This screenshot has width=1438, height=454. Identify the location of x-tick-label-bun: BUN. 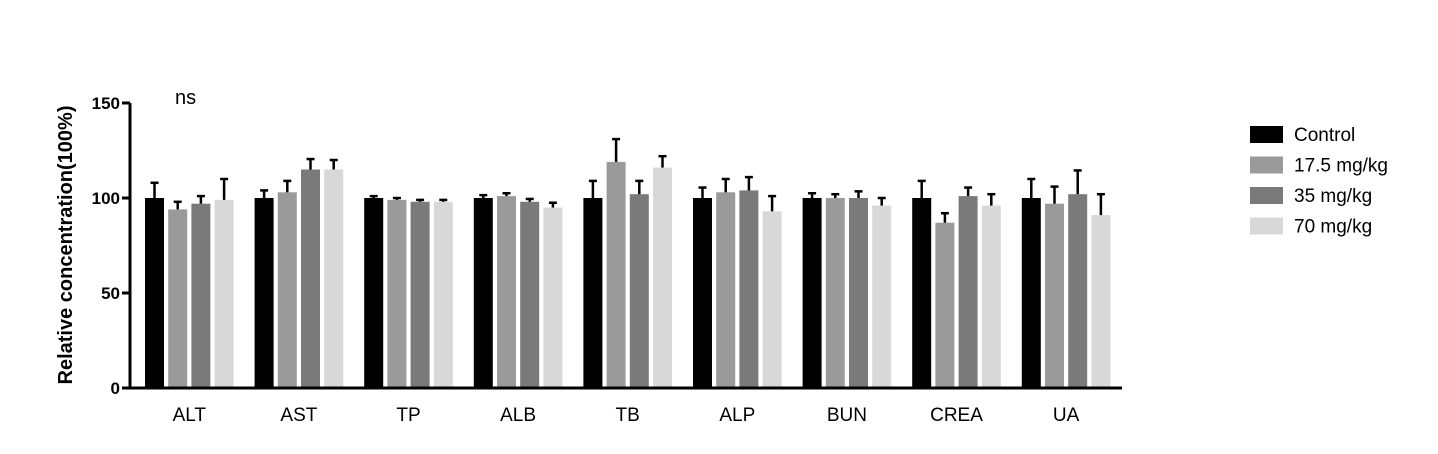
(847, 415).